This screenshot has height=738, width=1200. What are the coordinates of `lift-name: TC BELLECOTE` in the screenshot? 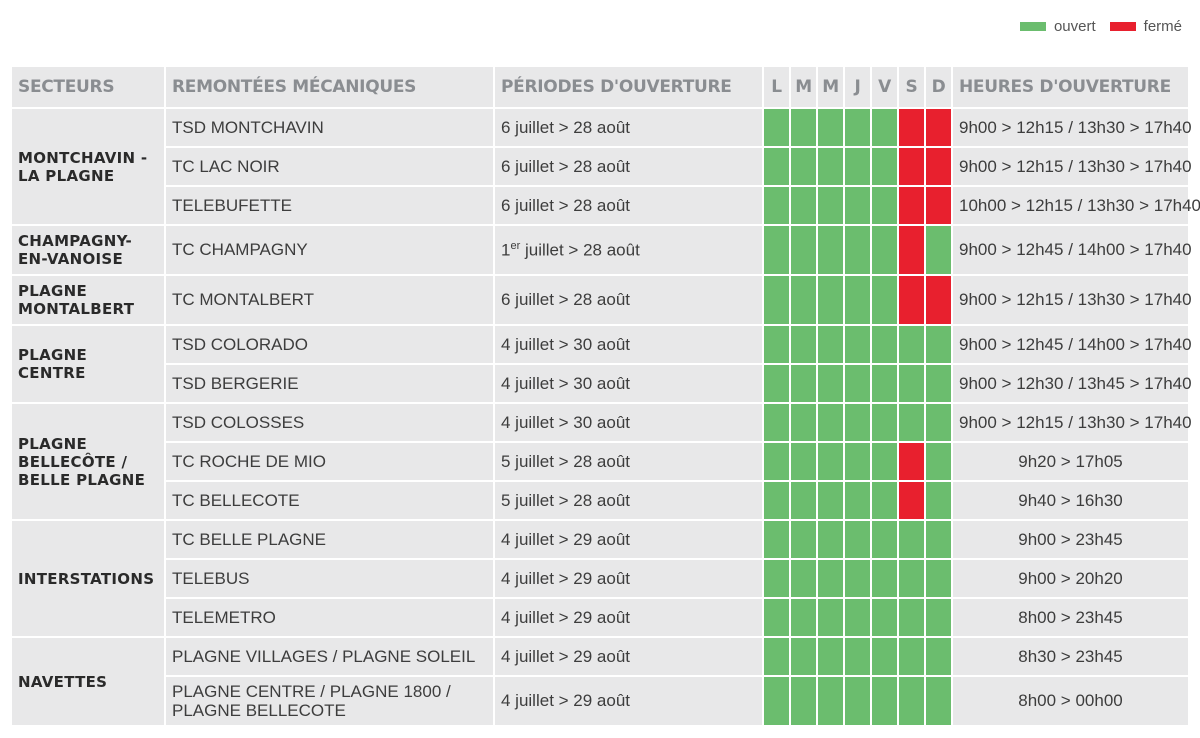 It's located at (329, 500).